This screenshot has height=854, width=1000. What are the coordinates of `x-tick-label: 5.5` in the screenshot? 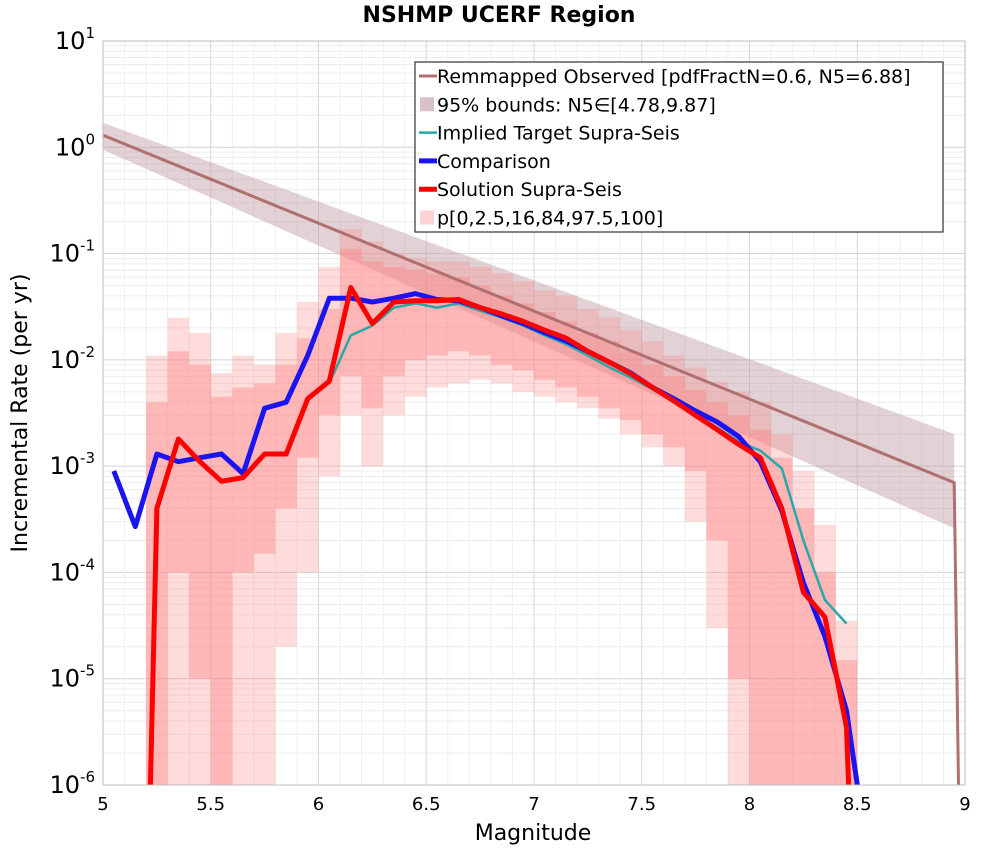 It's located at (210, 804).